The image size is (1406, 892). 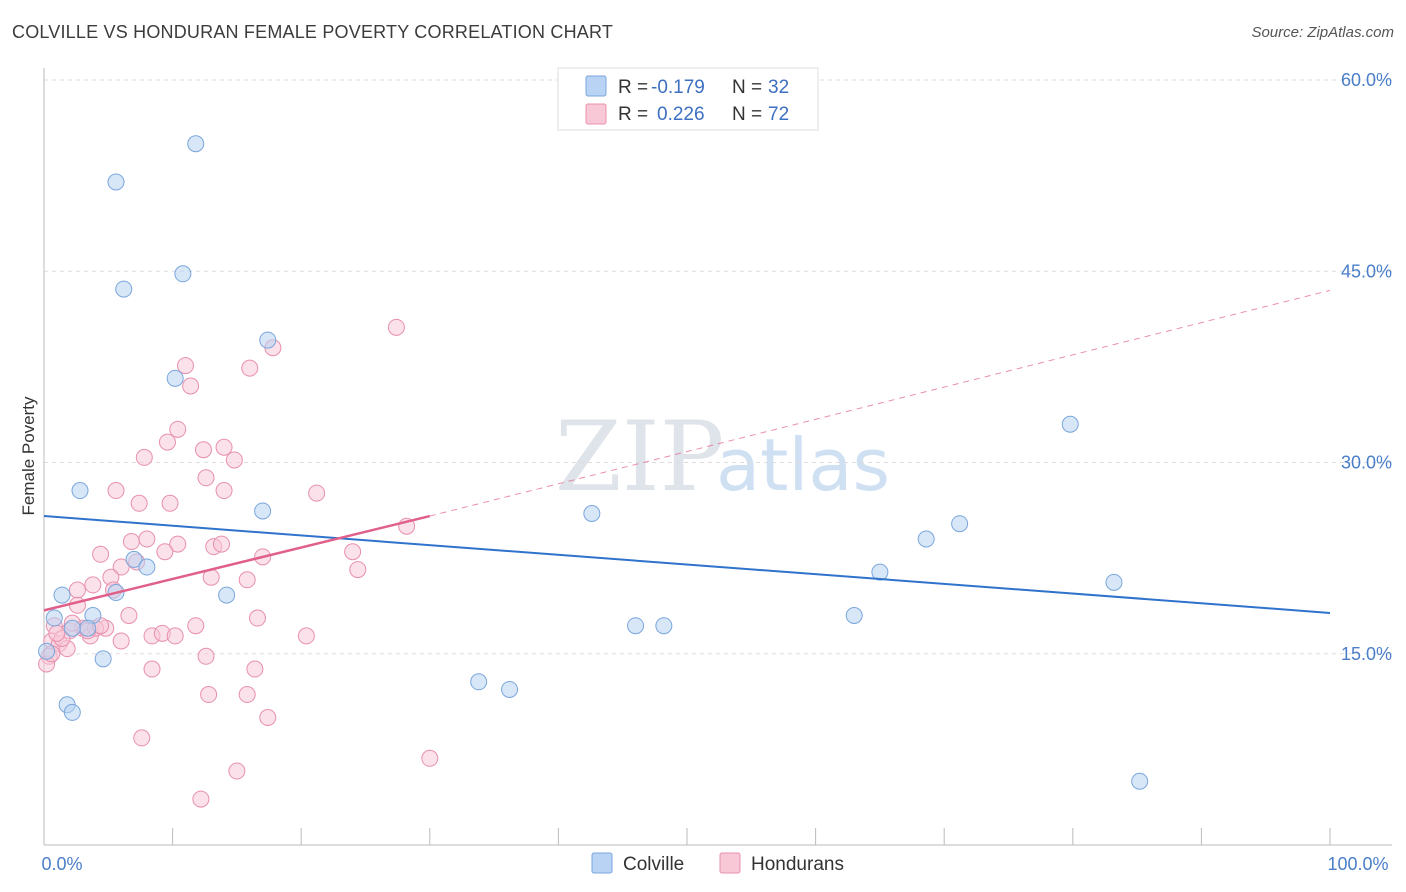 I want to click on watermark-atlas: atlas, so click(x=803, y=465).